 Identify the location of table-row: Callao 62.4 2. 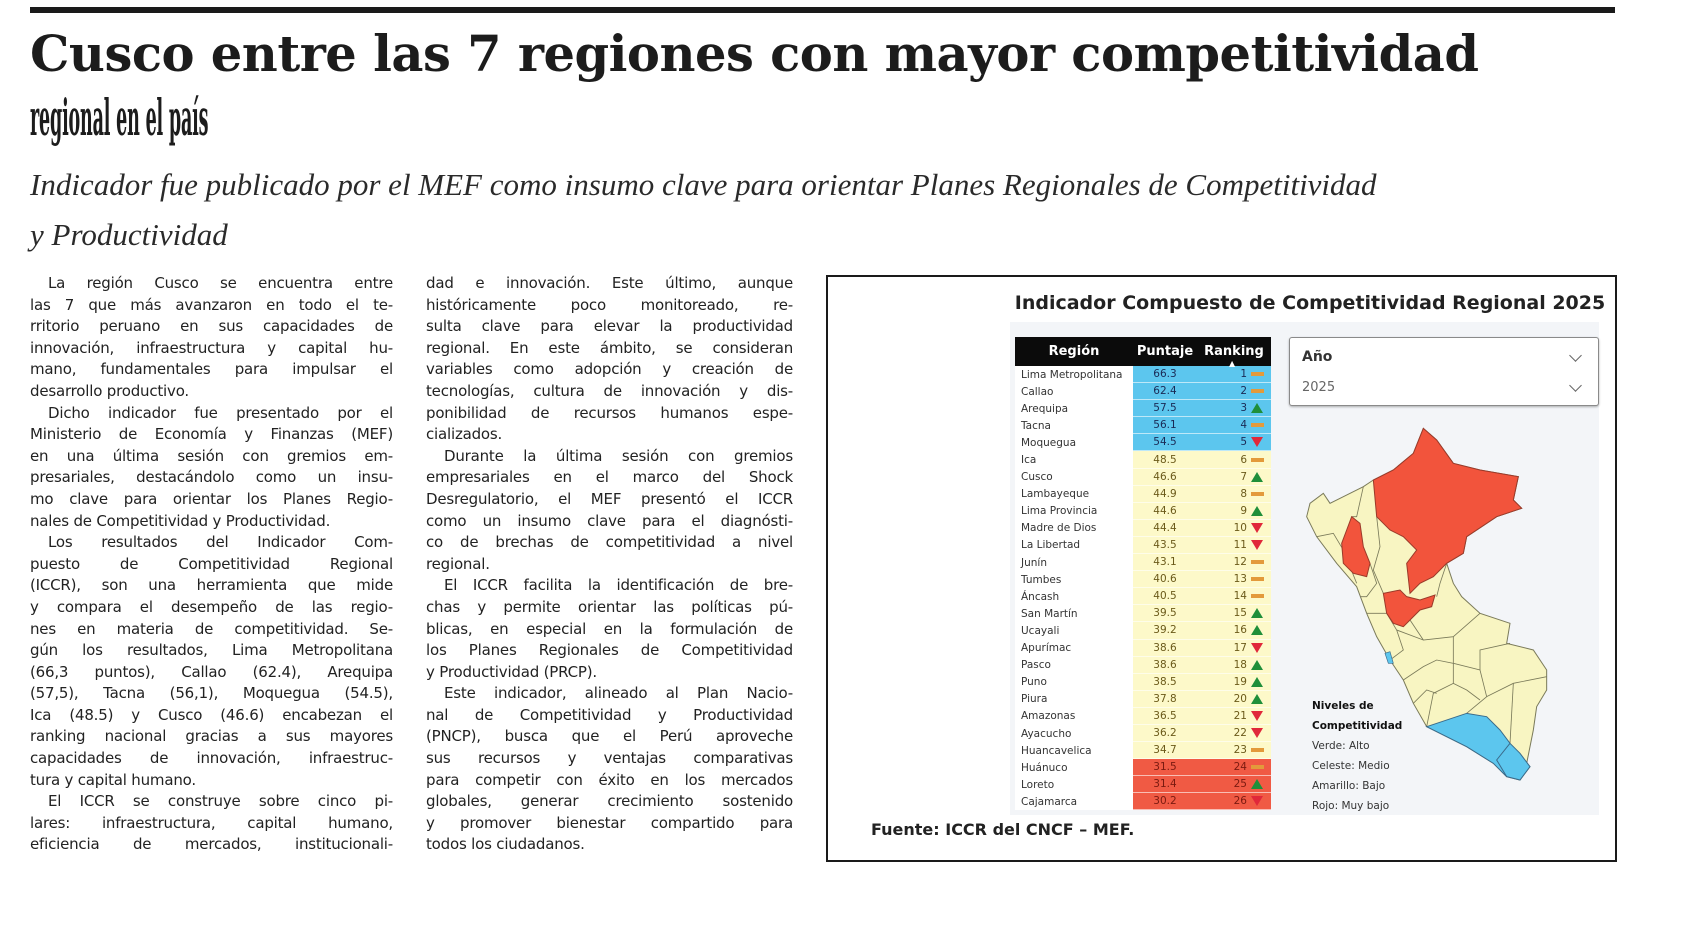
(1143, 392).